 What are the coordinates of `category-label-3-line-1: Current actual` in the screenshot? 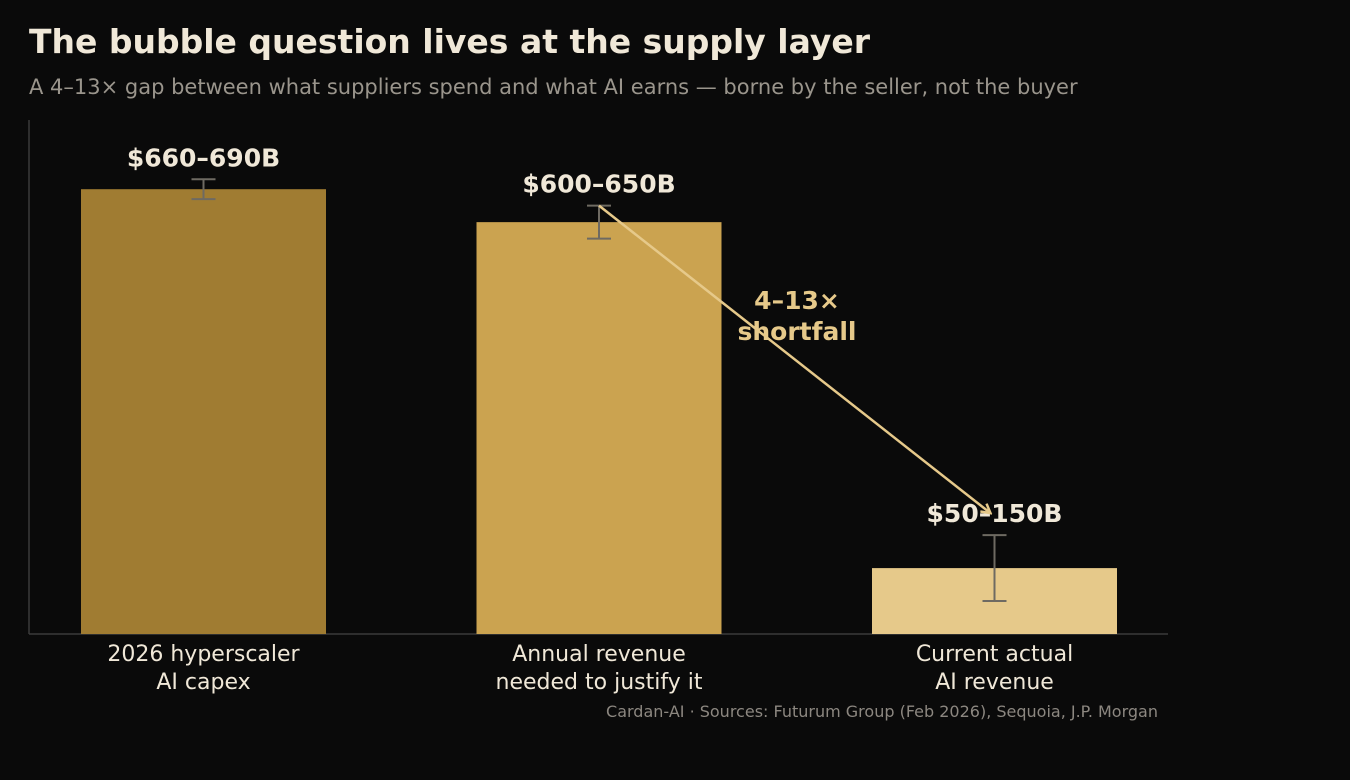 It's located at (994, 654).